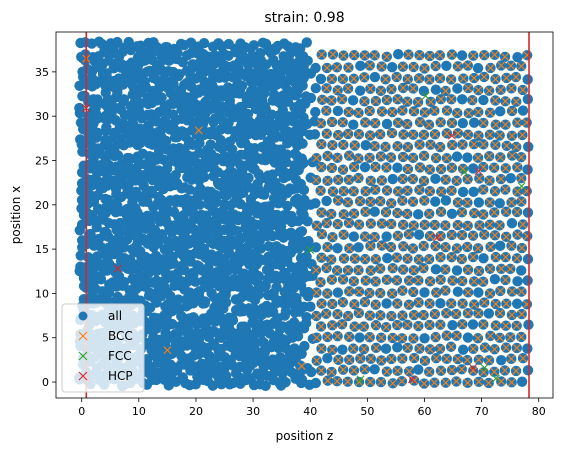 This screenshot has width=563, height=453. What do you see at coordinates (120, 356) in the screenshot?
I see `legend-label-fcc: FCC` at bounding box center [120, 356].